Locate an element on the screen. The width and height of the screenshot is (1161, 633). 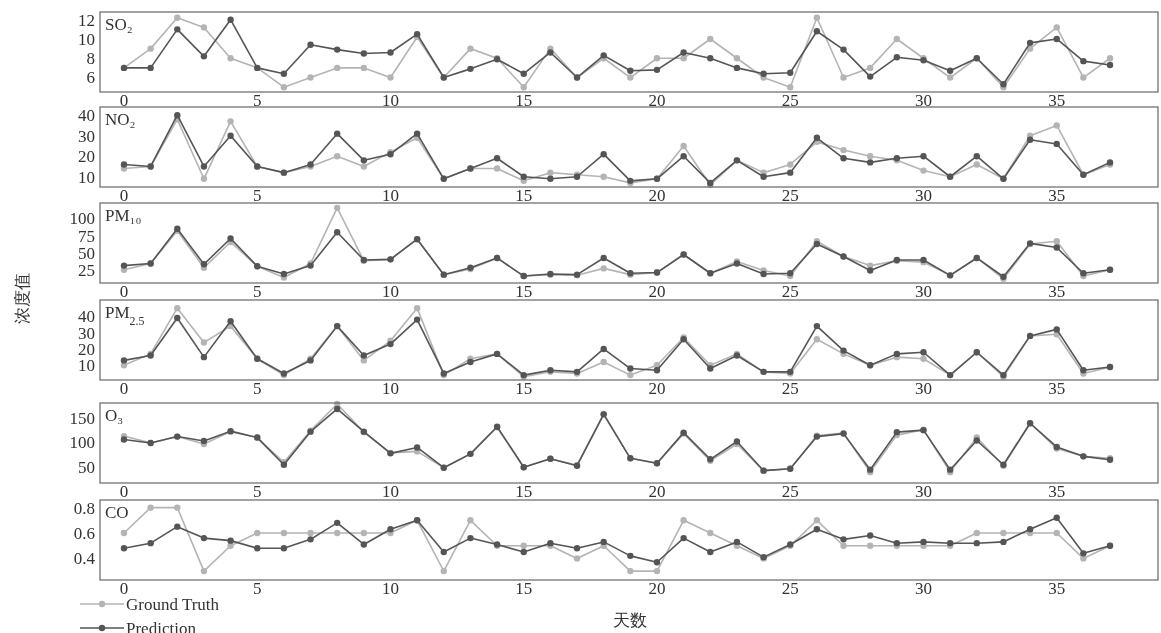
y-tick-label: 20 is located at coordinates (86, 157).